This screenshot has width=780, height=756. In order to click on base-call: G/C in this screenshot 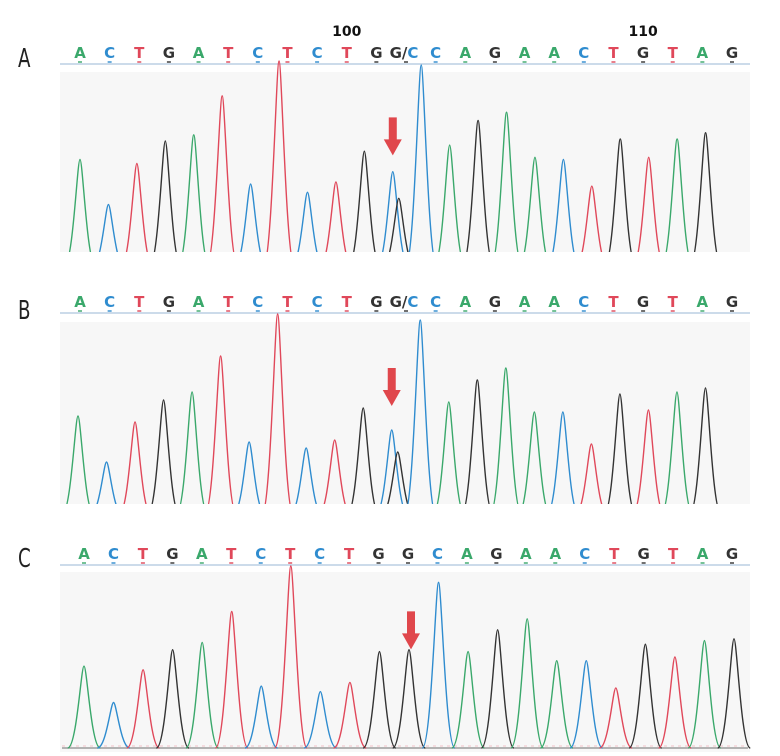, I will do `click(404, 53)`.